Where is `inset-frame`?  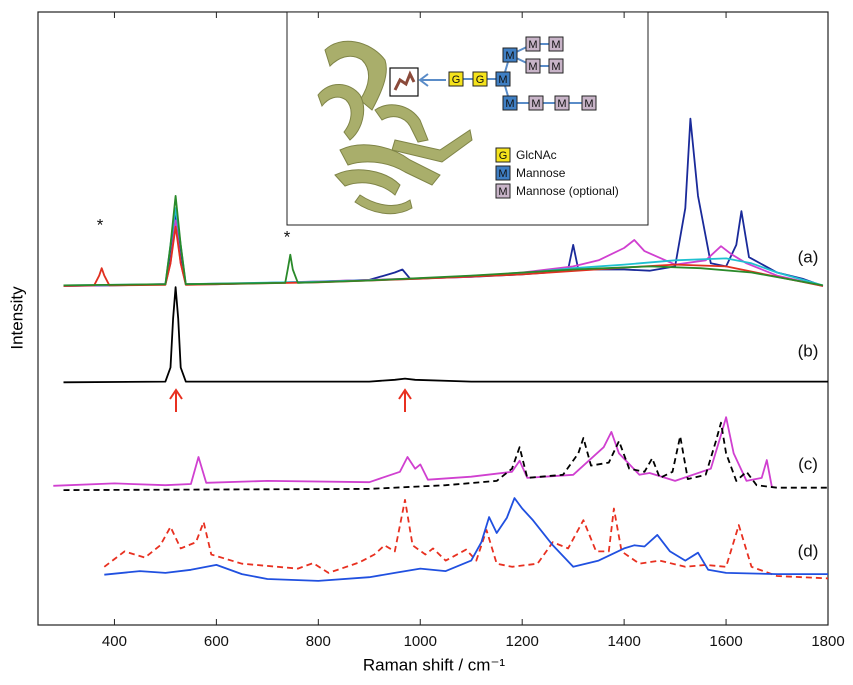
inset-frame is located at coordinates (467, 118).